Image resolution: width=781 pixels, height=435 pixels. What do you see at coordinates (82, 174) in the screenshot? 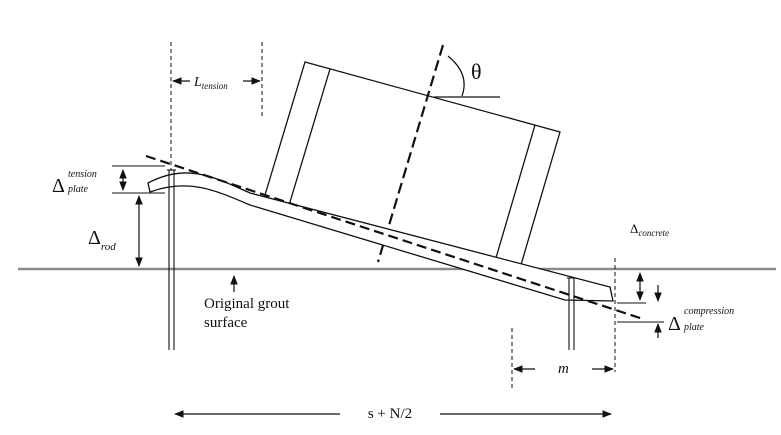
I see `delta-plate-tension-sup: tension` at bounding box center [82, 174].